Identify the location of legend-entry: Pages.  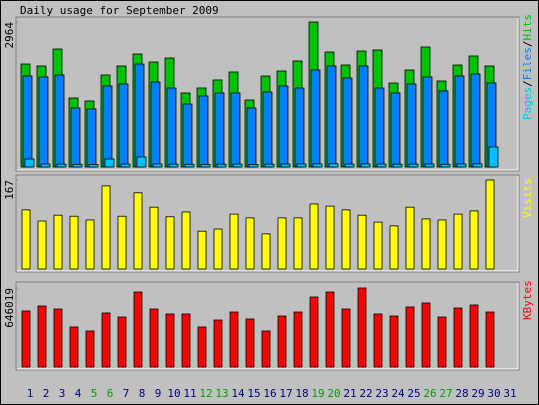
(527, 103).